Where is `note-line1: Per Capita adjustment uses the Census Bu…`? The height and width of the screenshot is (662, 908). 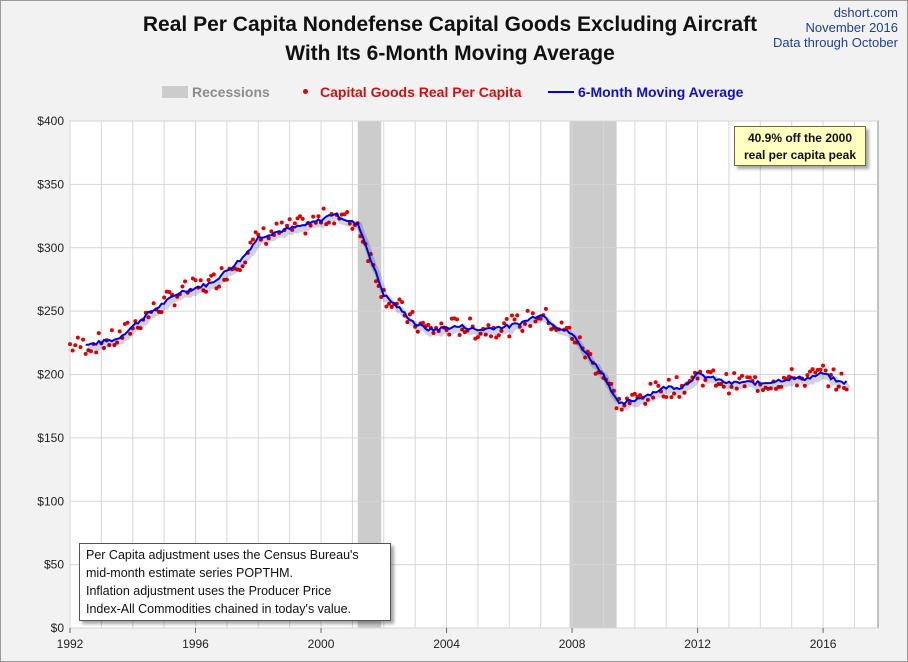 note-line1: Per Capita adjustment uses the Census Bu… is located at coordinates (222, 555).